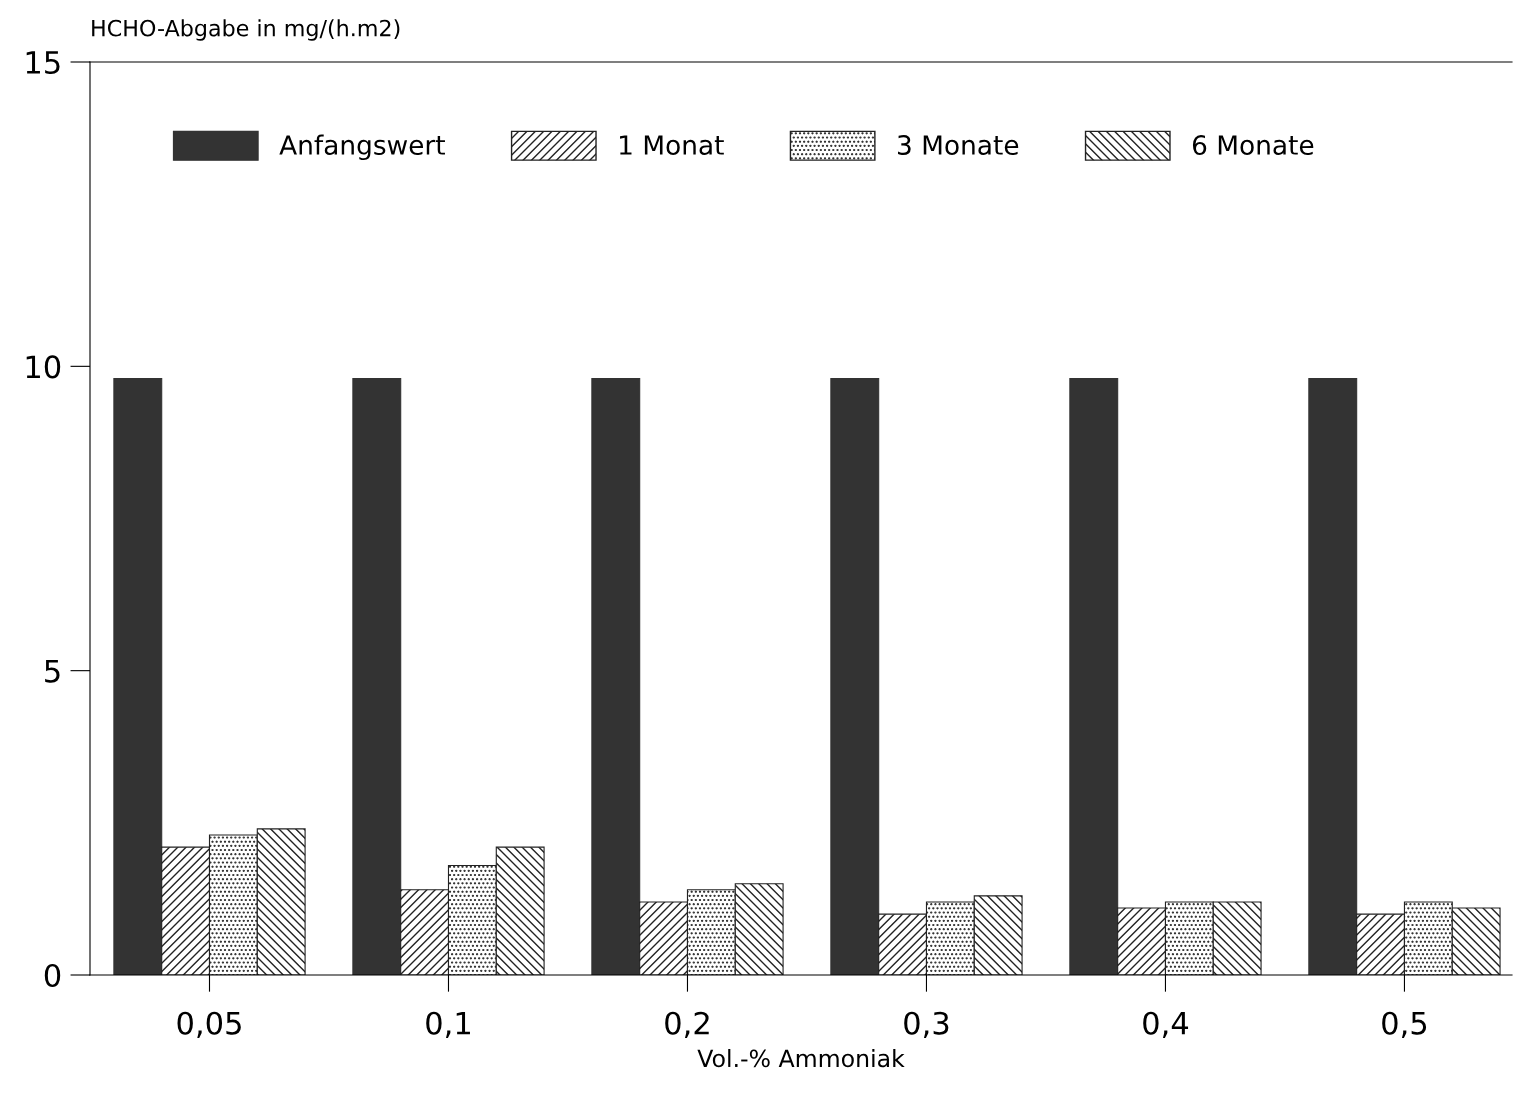  I want to click on legend-label: 6 Monate, so click(1253, 145).